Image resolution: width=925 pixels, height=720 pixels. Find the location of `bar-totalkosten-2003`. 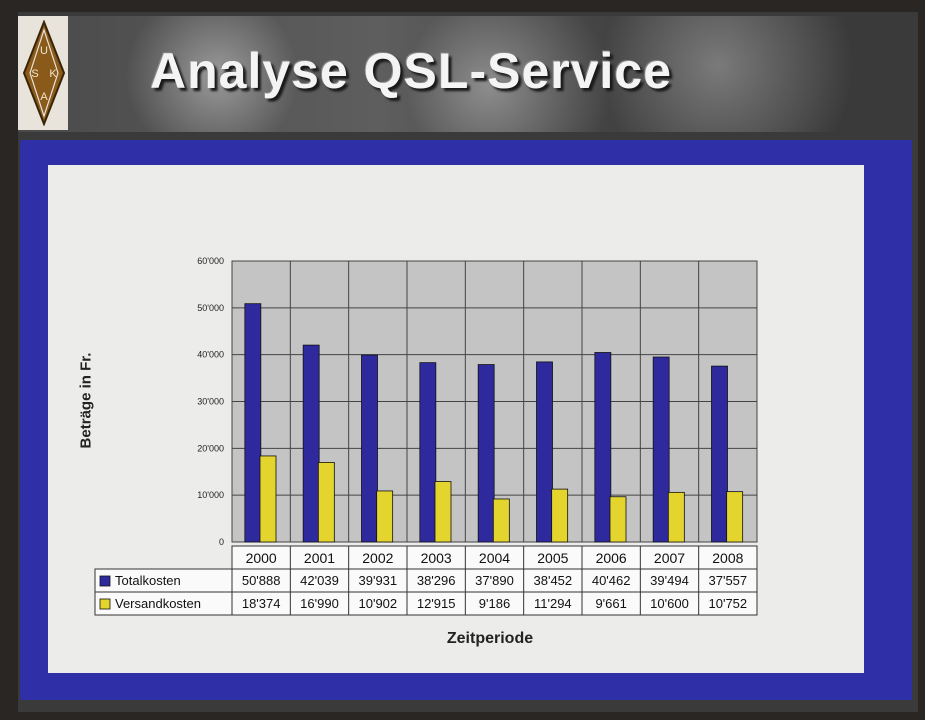

bar-totalkosten-2003 is located at coordinates (428, 452).